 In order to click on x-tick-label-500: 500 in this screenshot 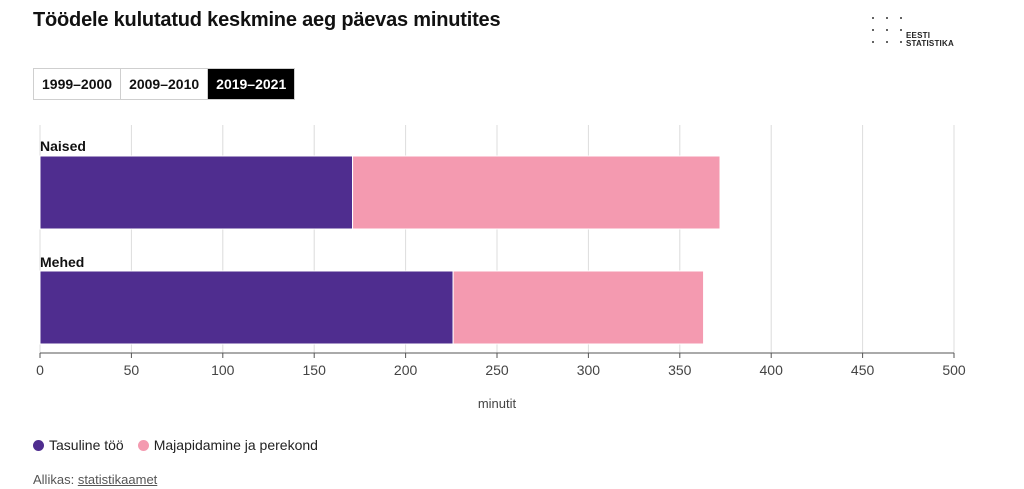, I will do `click(954, 370)`.